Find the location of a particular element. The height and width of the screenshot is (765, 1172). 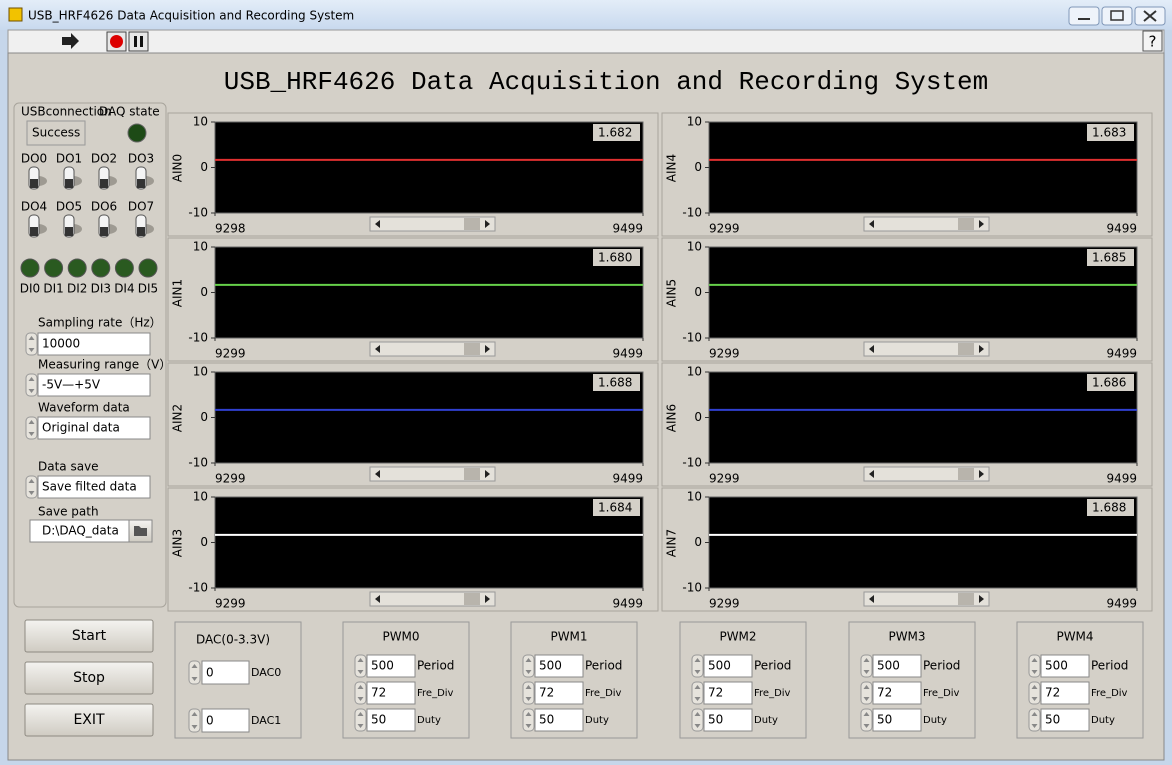

help-icon: ? is located at coordinates (1153, 42).